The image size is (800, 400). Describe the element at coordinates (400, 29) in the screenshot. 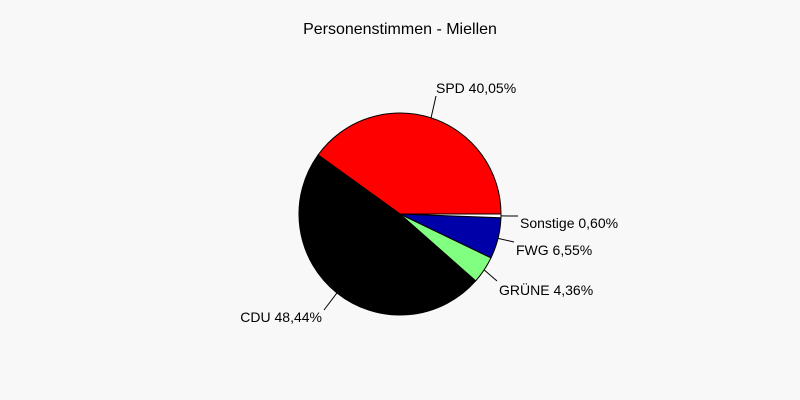

I see `chart-title: Personenstimmen - Miellen` at that location.